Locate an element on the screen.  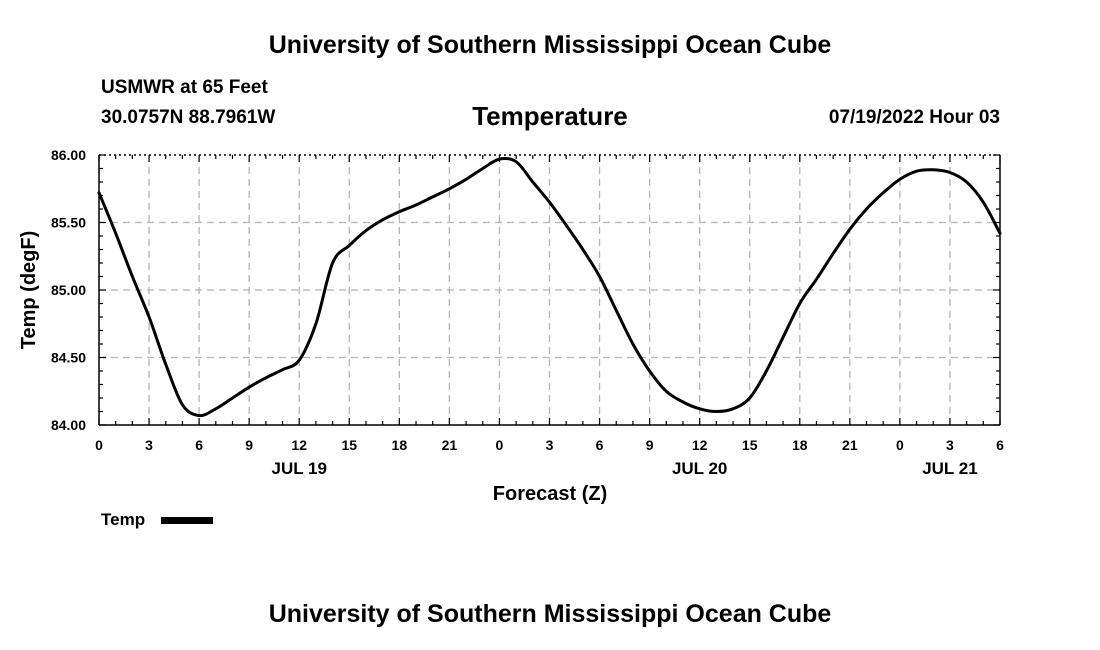
y-tick-label: 86.00 is located at coordinates (68, 155).